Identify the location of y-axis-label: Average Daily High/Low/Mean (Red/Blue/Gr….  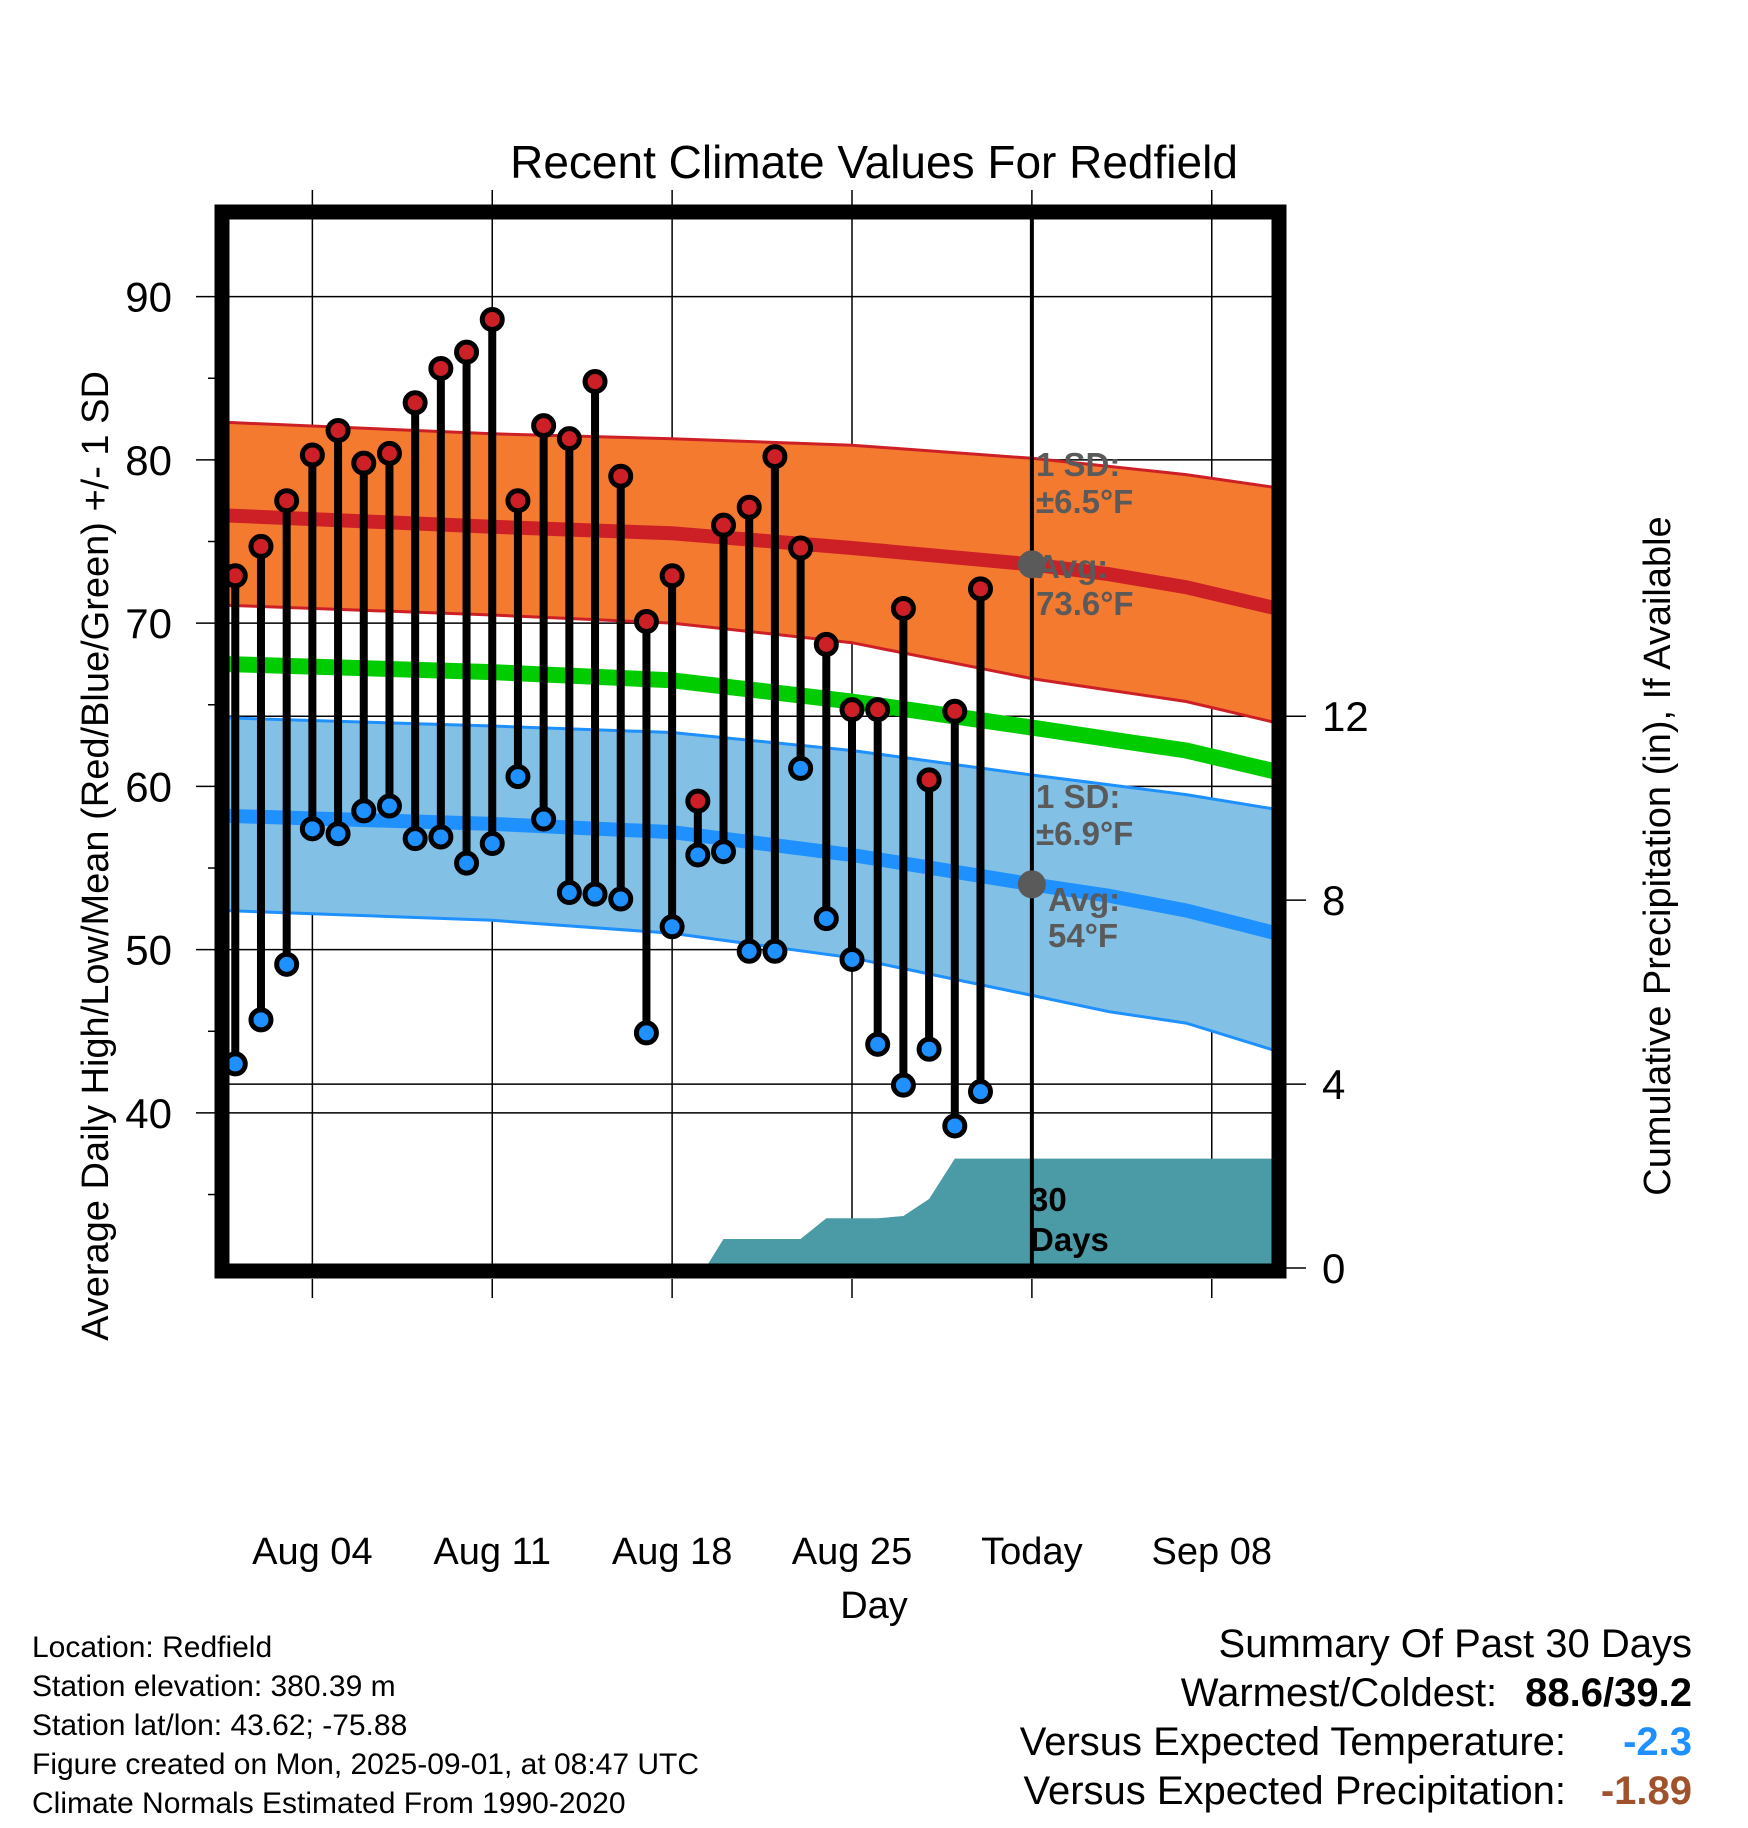
(96, 856).